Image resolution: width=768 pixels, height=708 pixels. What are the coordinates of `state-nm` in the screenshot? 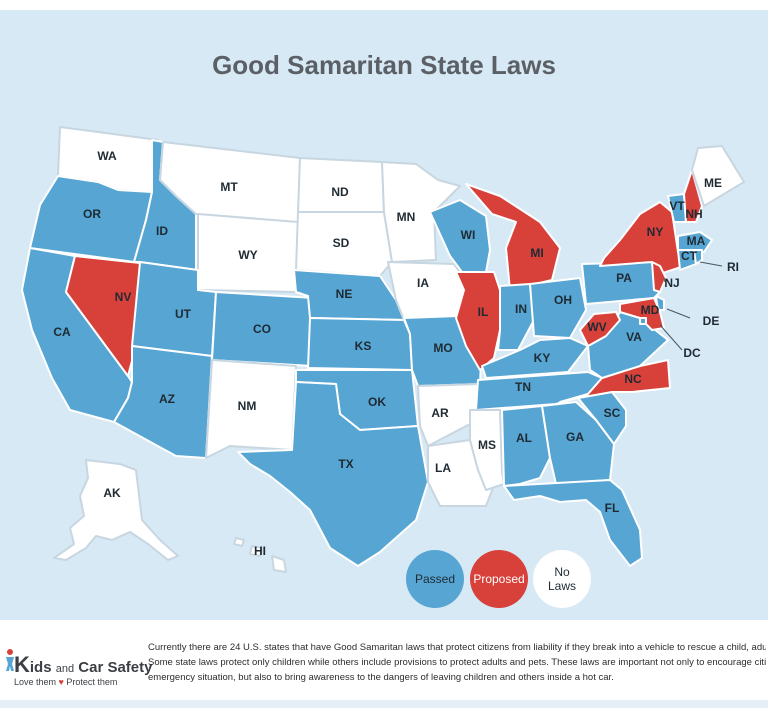 It's located at (251, 409).